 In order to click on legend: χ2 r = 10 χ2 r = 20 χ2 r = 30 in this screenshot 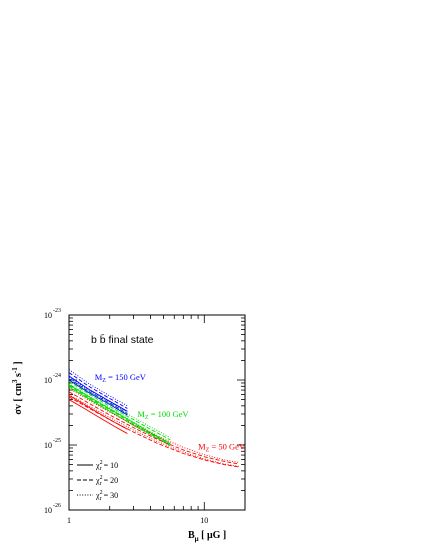, I will do `click(97, 481)`.